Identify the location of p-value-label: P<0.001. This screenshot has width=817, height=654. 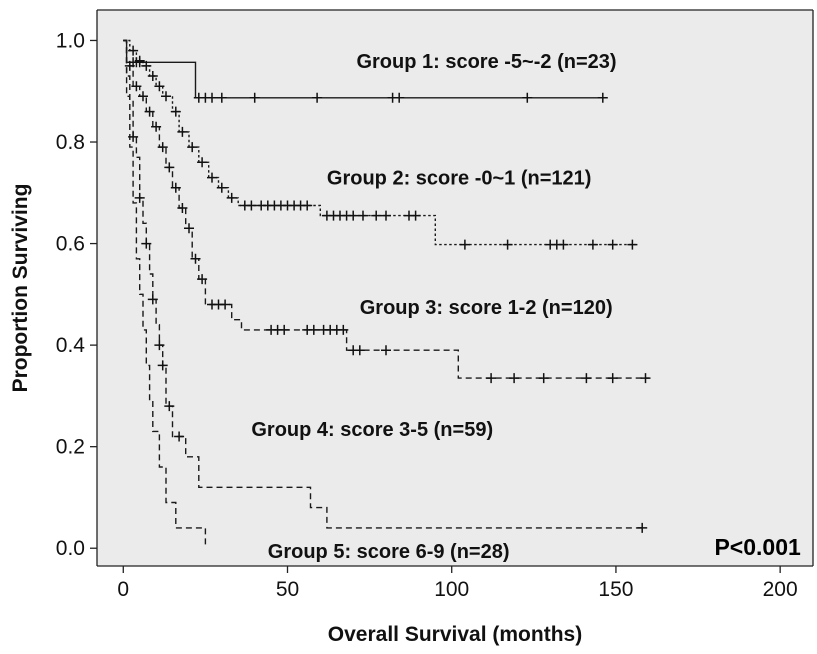
(757, 547).